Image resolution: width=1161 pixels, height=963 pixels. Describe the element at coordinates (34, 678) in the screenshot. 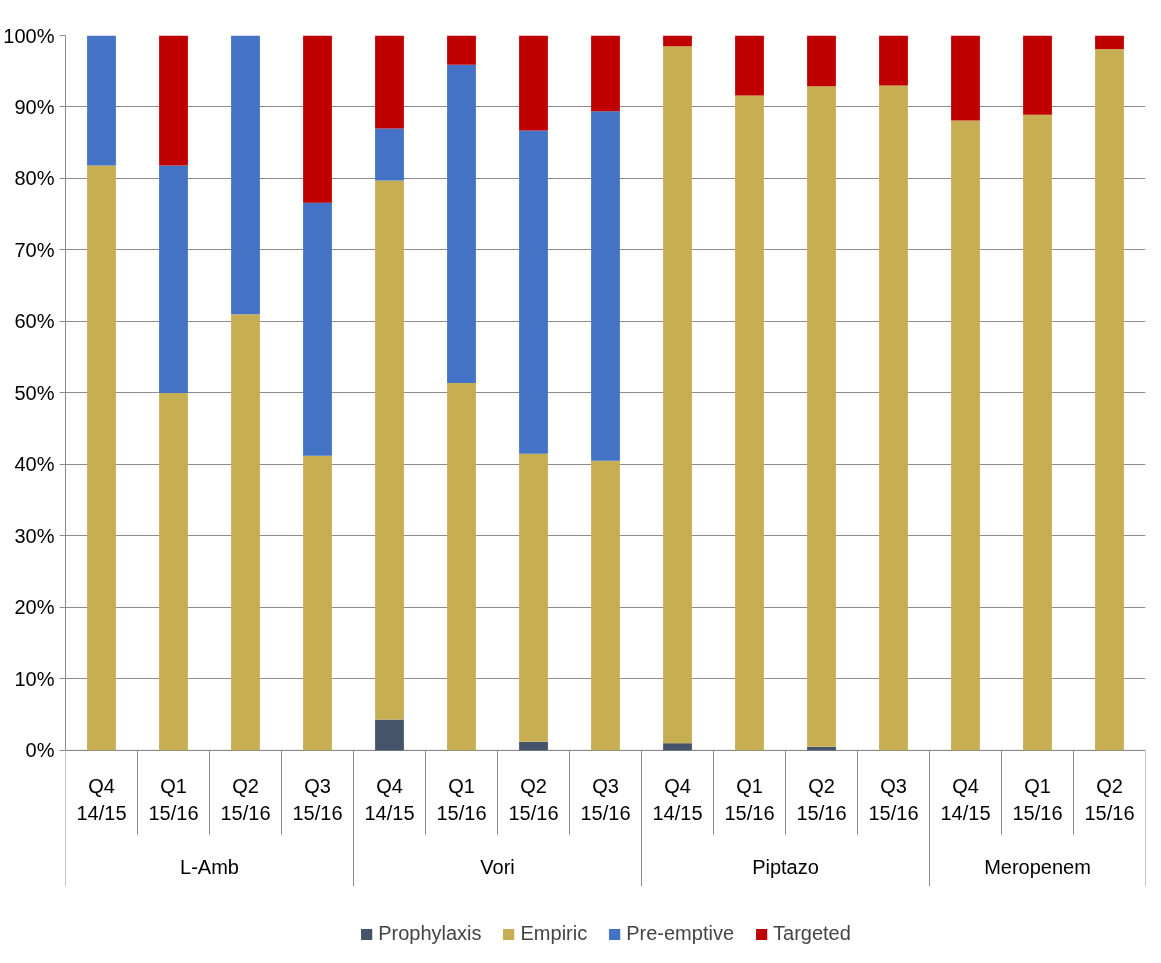

I see `y-tick-label: 10%` at that location.